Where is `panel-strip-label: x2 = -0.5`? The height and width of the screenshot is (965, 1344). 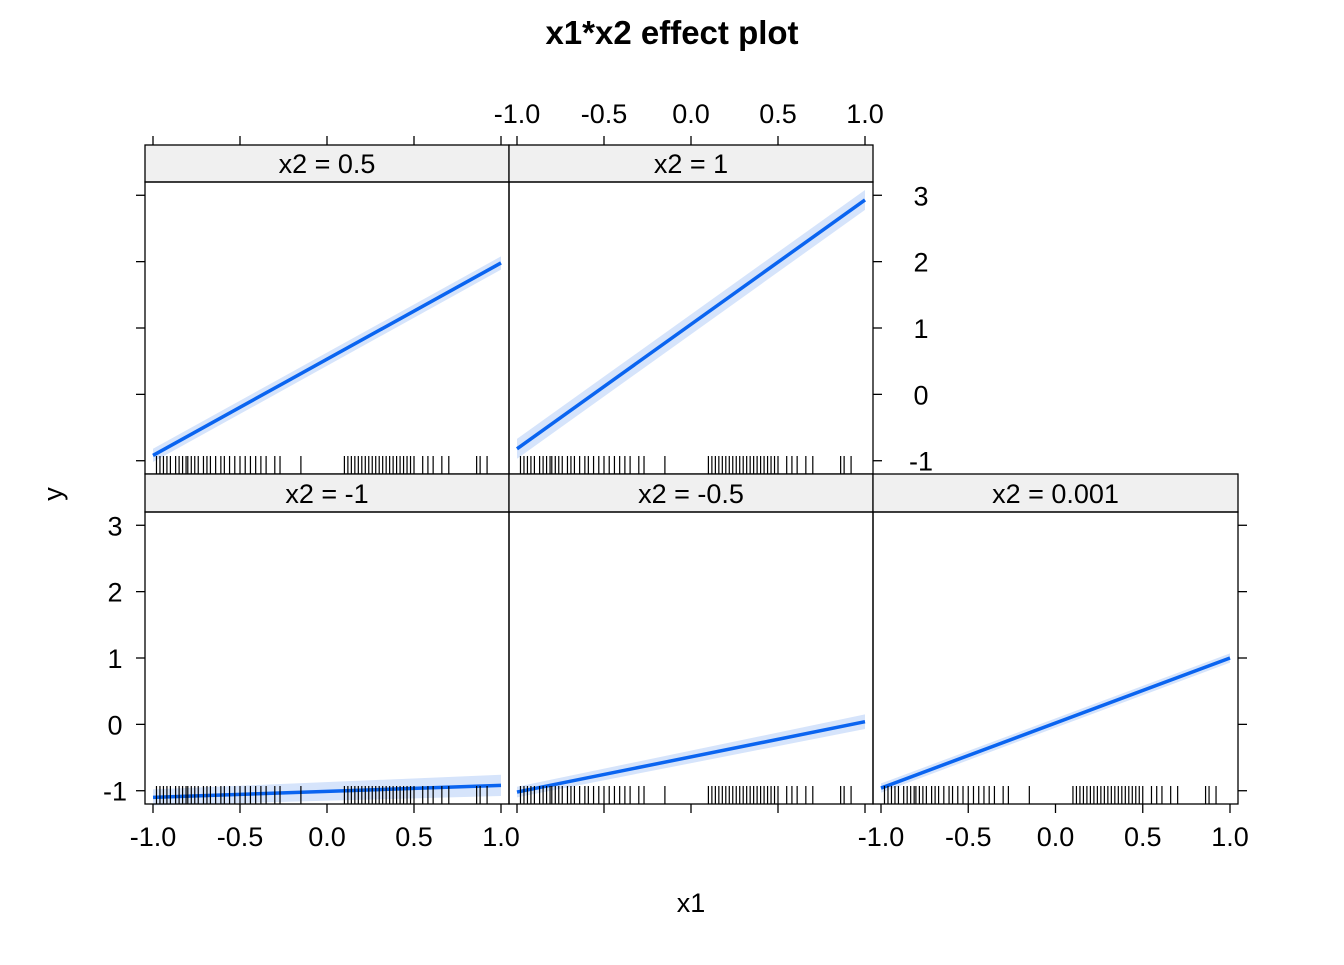
panel-strip-label: x2 = -0.5 is located at coordinates (691, 494).